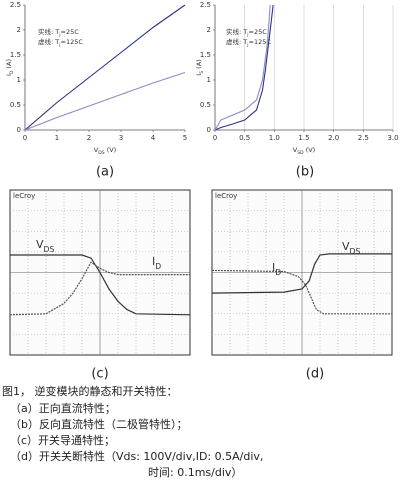 The width and height of the screenshot is (400, 496). What do you see at coordinates (101, 153) in the screenshot?
I see `x-axis-label-part: DS` at bounding box center [101, 153].